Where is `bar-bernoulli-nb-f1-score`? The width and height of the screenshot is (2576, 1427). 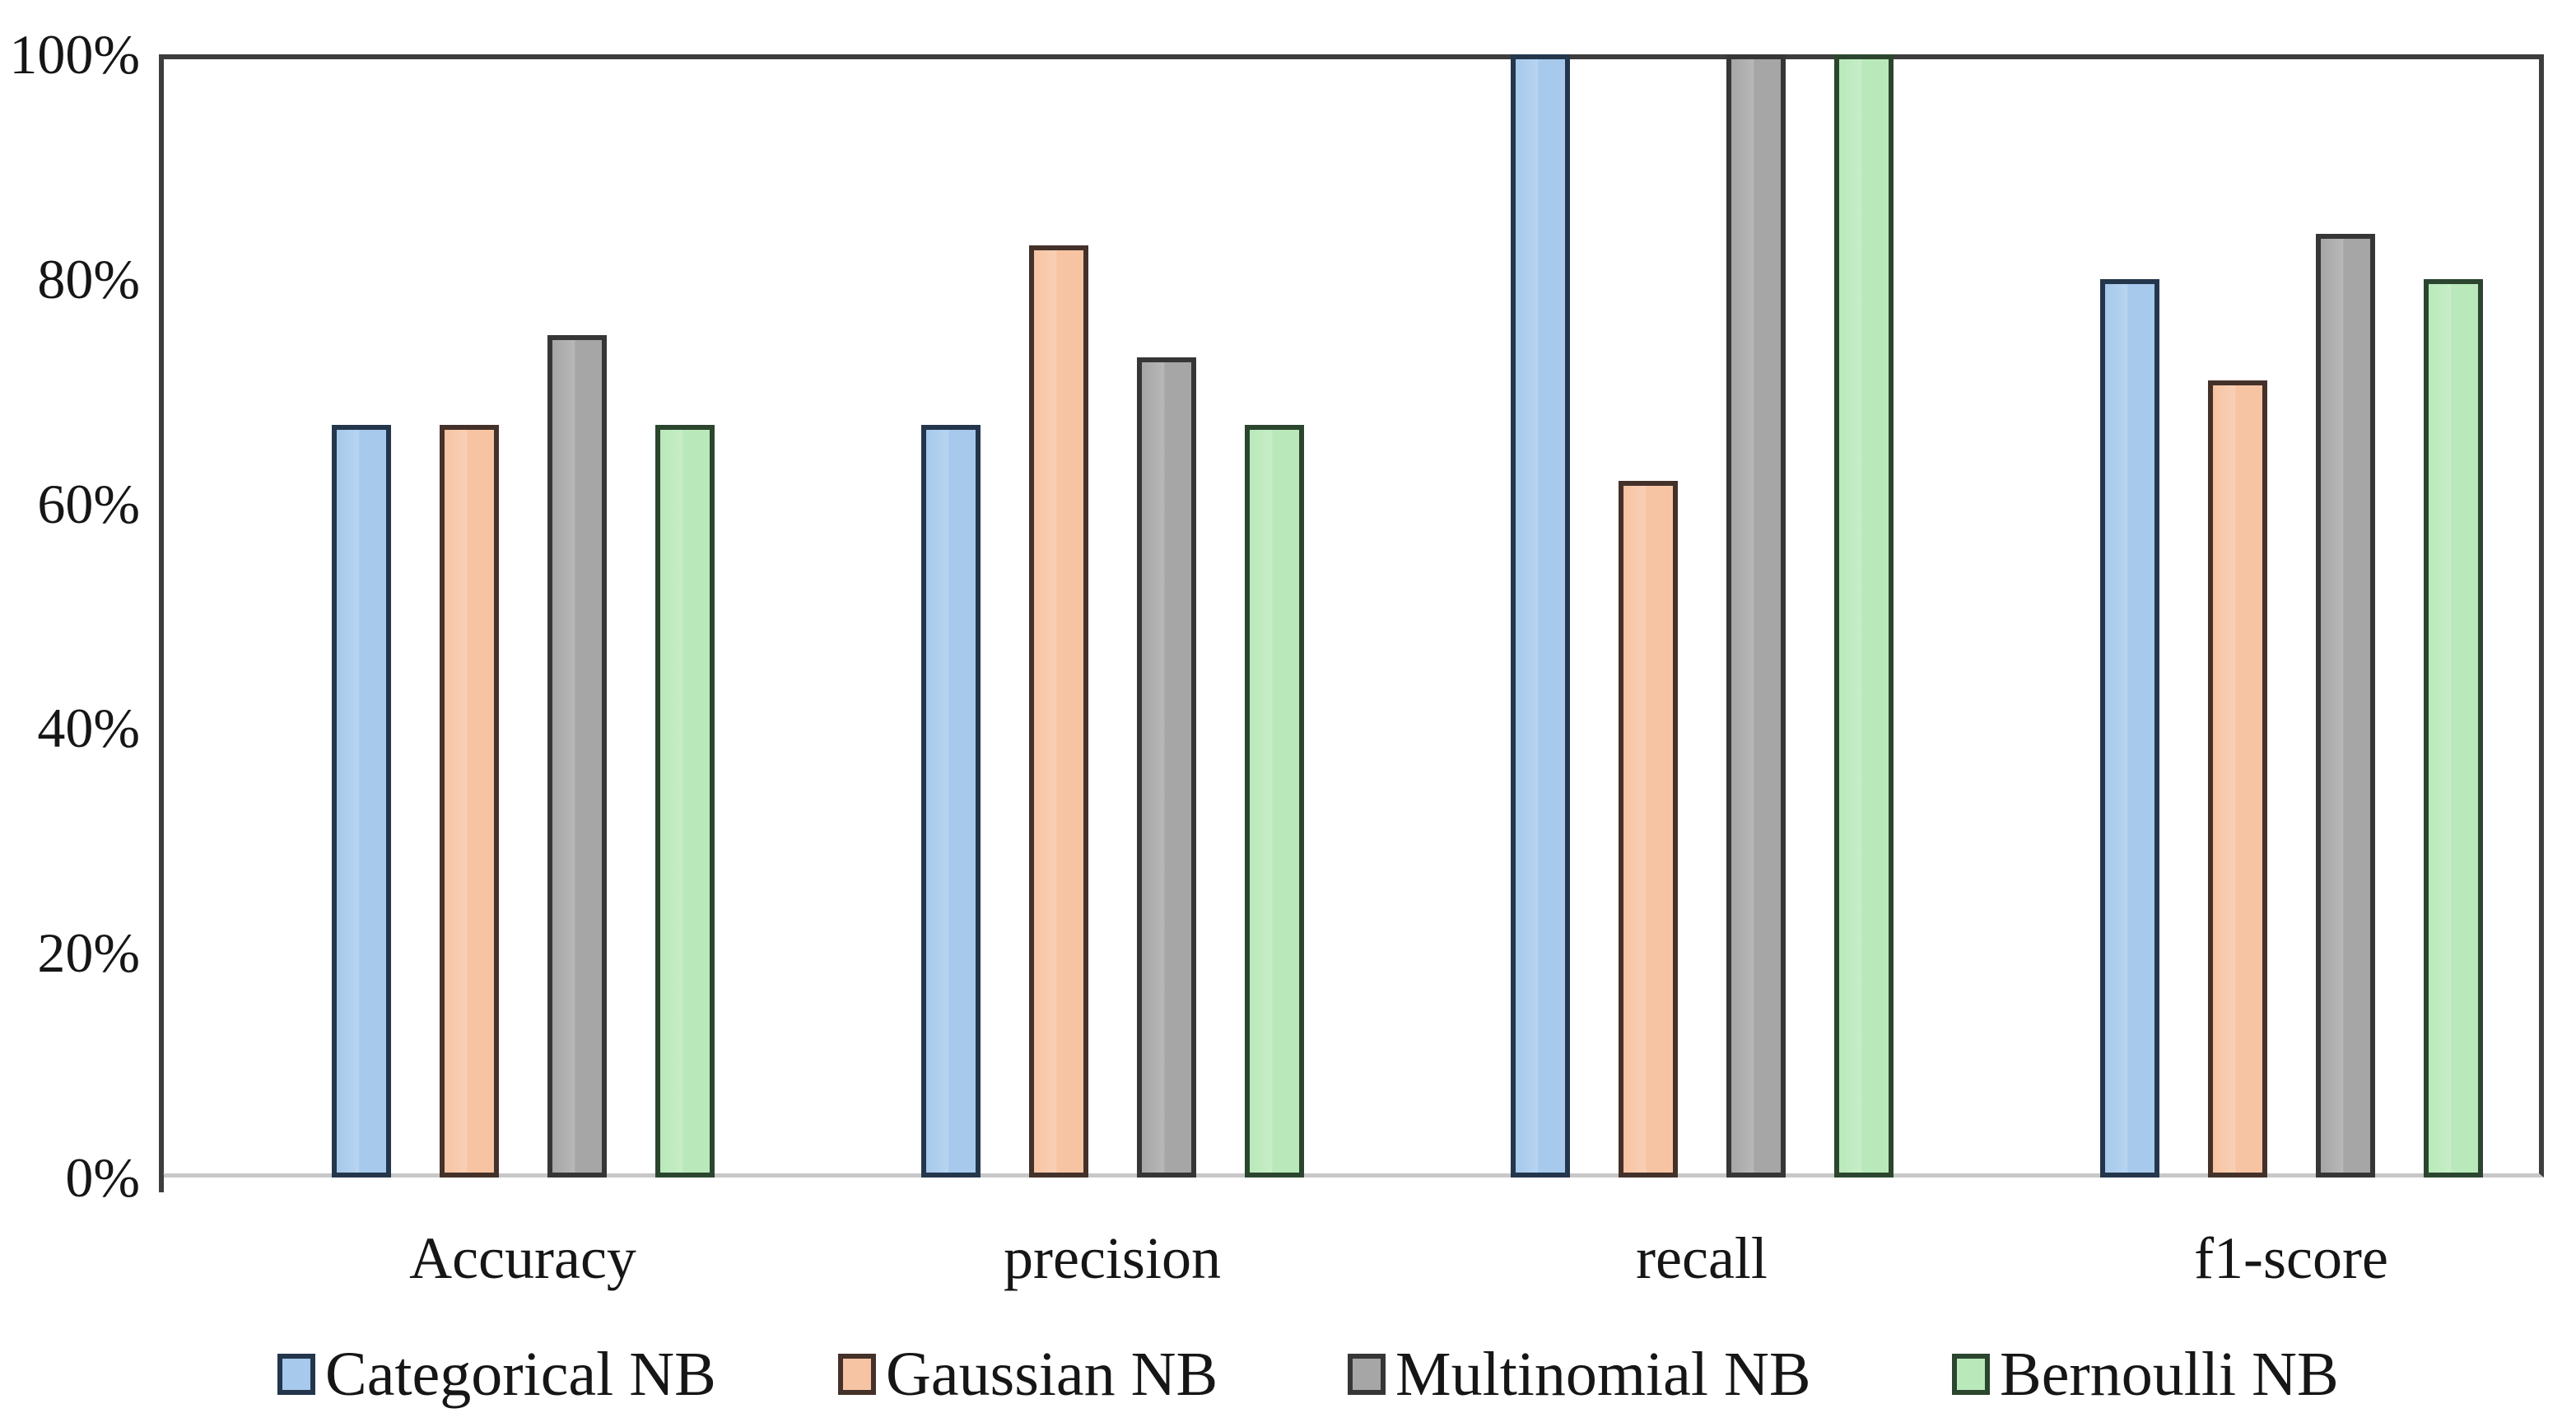 bar-bernoulli-nb-f1-score is located at coordinates (2453, 728).